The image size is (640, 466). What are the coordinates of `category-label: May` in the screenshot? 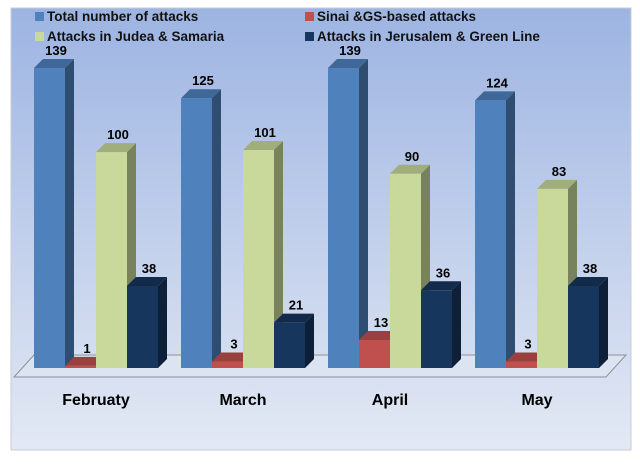 It's located at (536, 400).